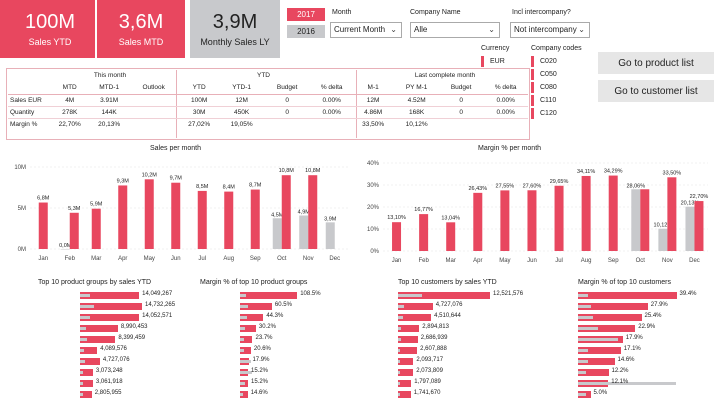 The width and height of the screenshot is (720, 410). I want to click on bar-row: 8,399,459, so click(137, 340).